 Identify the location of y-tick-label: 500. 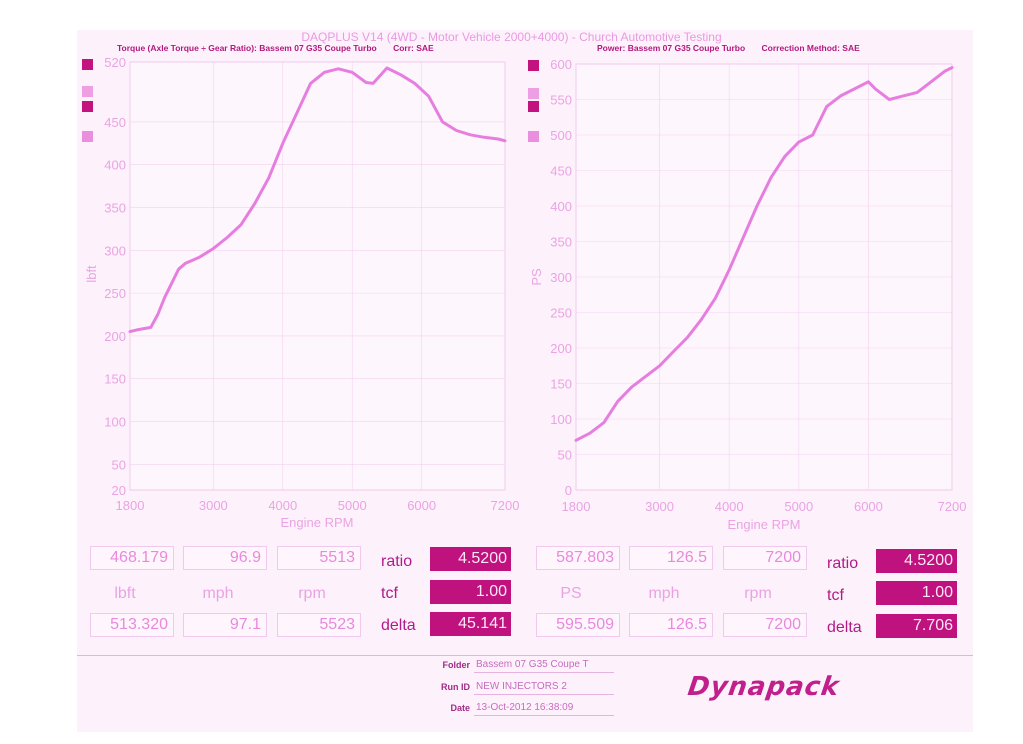
(561, 135).